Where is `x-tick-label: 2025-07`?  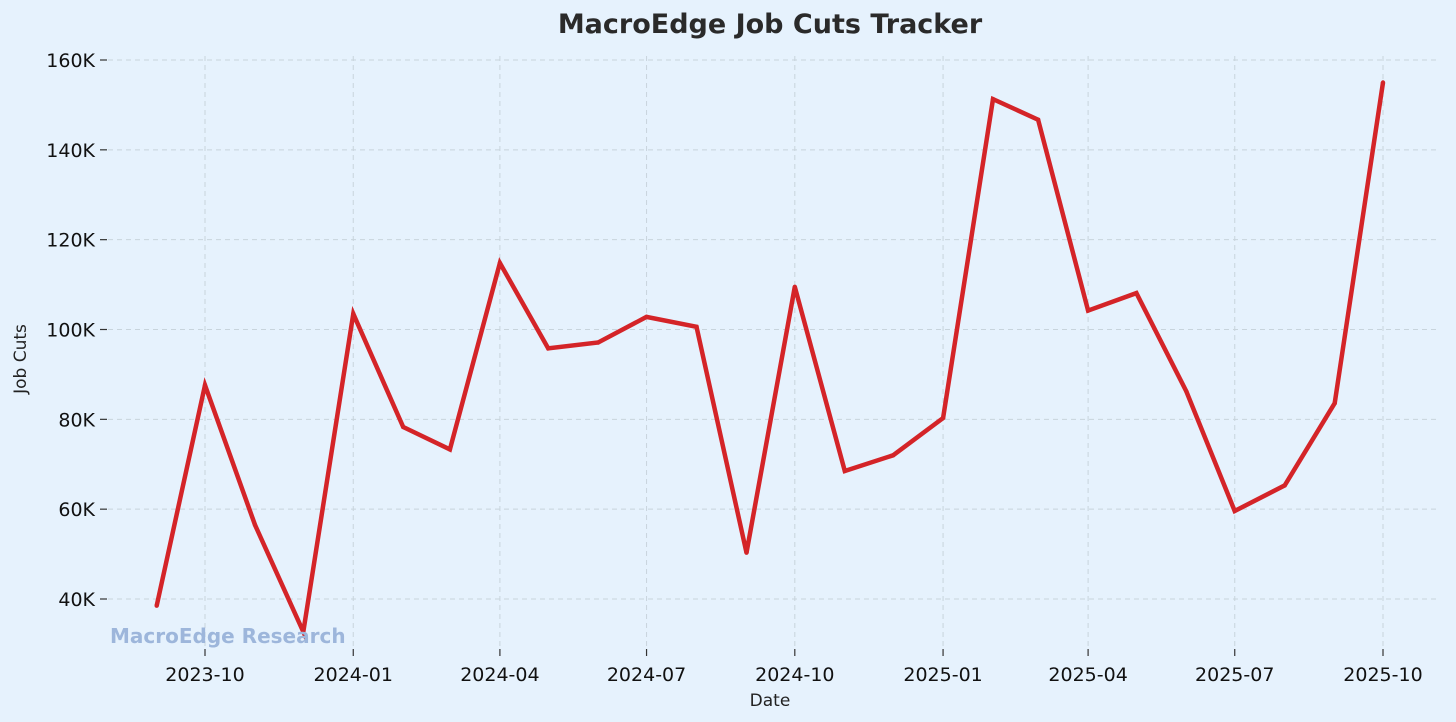
x-tick-label: 2025-07 is located at coordinates (1234, 675).